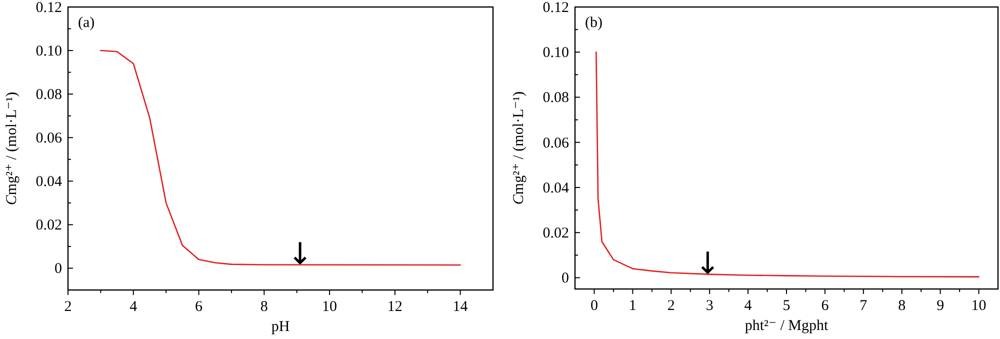 This screenshot has height=339, width=1000. What do you see at coordinates (864, 306) in the screenshot?
I see `x-tick-label: 7` at bounding box center [864, 306].